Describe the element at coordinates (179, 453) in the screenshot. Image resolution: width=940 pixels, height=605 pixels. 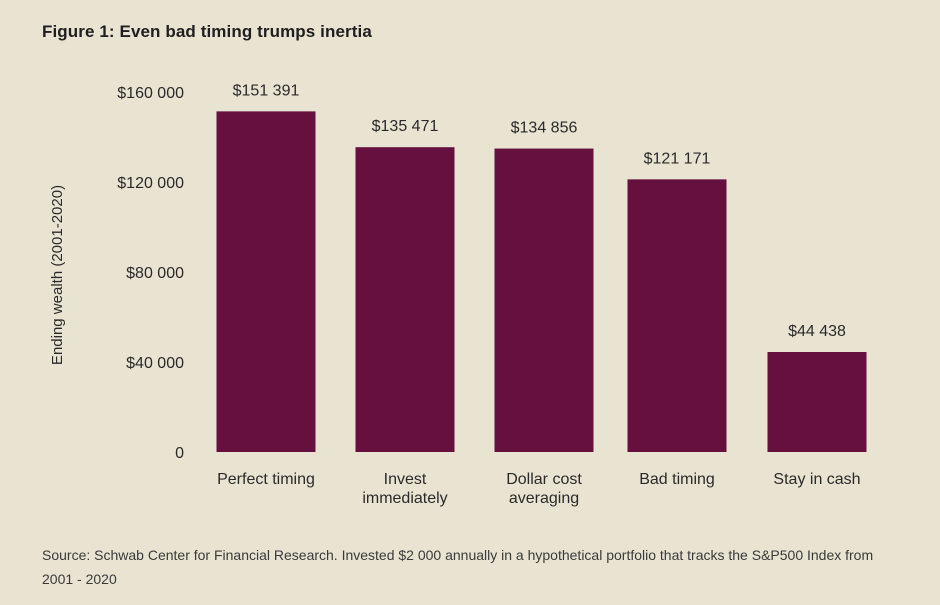
I see `y-tick-label: 0` at that location.